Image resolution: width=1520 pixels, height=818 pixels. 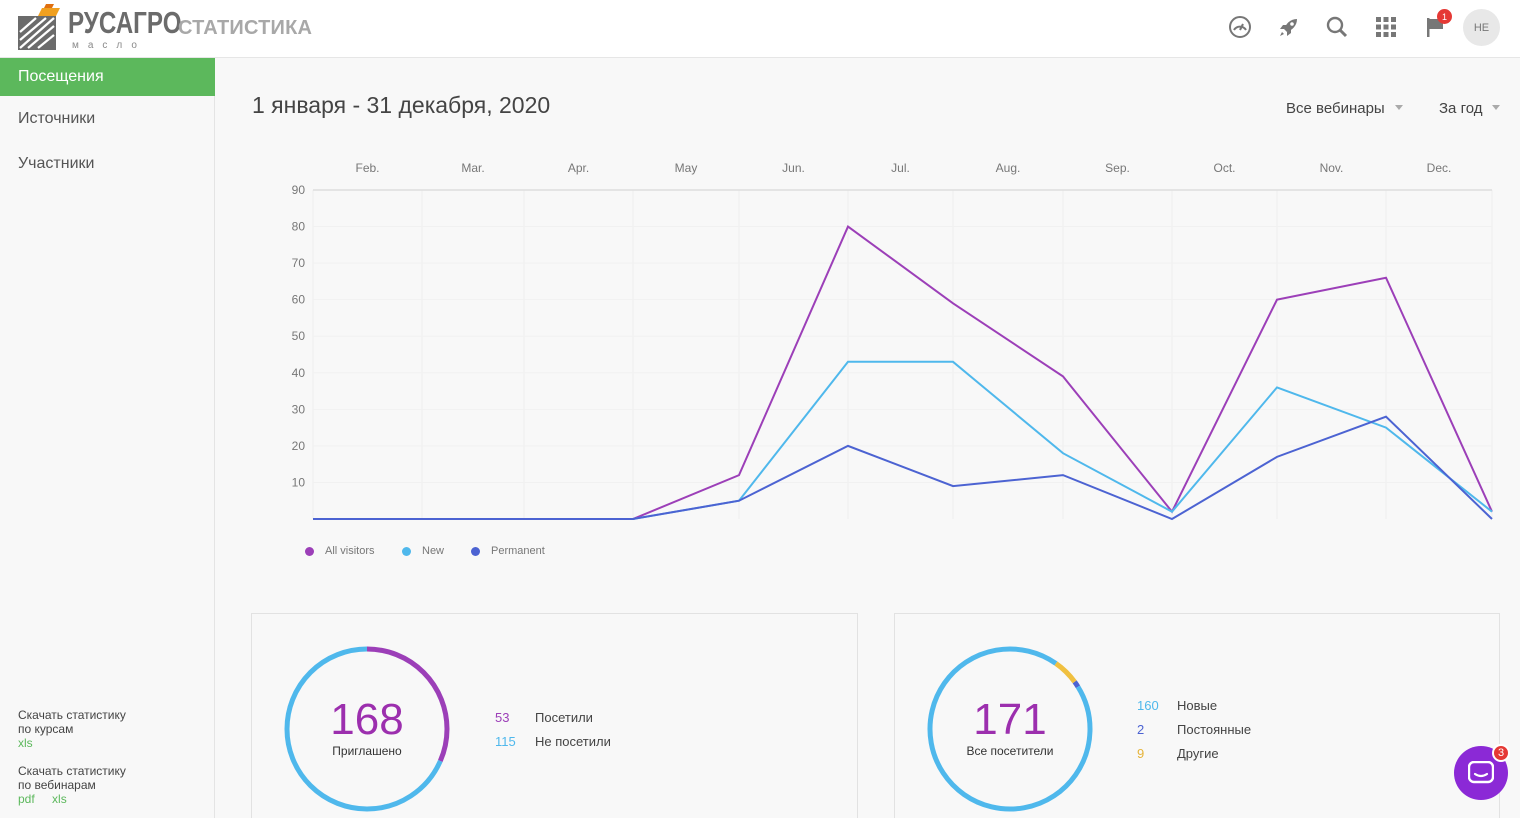 I want to click on period-filter-dropdown: За год, so click(x=1470, y=108).